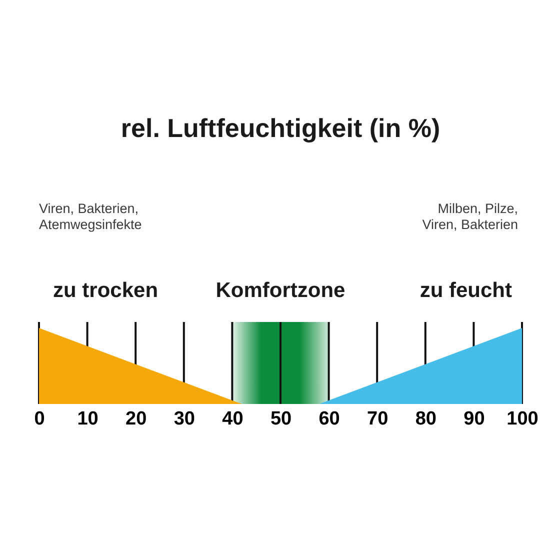  What do you see at coordinates (474, 419) in the screenshot?
I see `x-tick-label: 90` at bounding box center [474, 419].